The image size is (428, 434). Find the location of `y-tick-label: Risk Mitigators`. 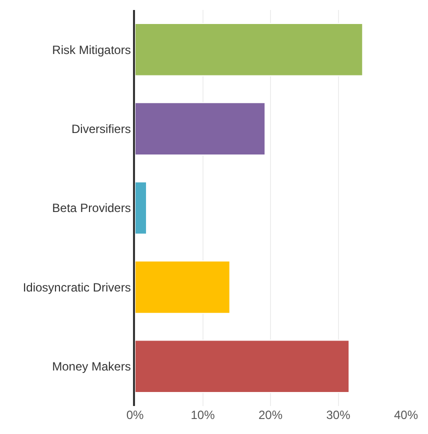

y-tick-label: Risk Mitigators is located at coordinates (91, 49).